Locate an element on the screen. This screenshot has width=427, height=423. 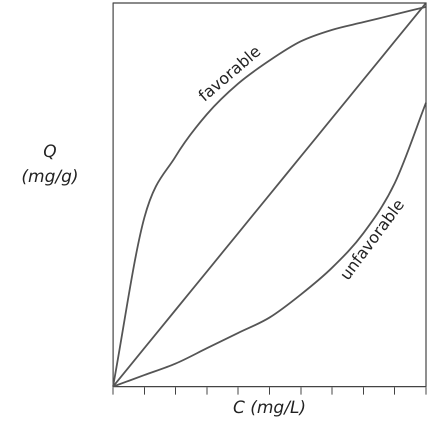
x-axis-title: C (mg/L) is located at coordinates (269, 408).